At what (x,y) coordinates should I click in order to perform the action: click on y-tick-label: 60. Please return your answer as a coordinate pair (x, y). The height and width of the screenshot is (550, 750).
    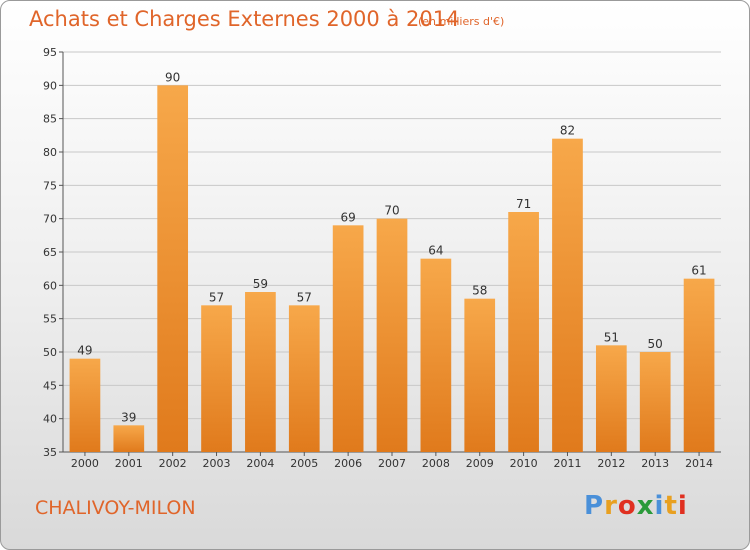
    Looking at the image, I should click on (50, 285).